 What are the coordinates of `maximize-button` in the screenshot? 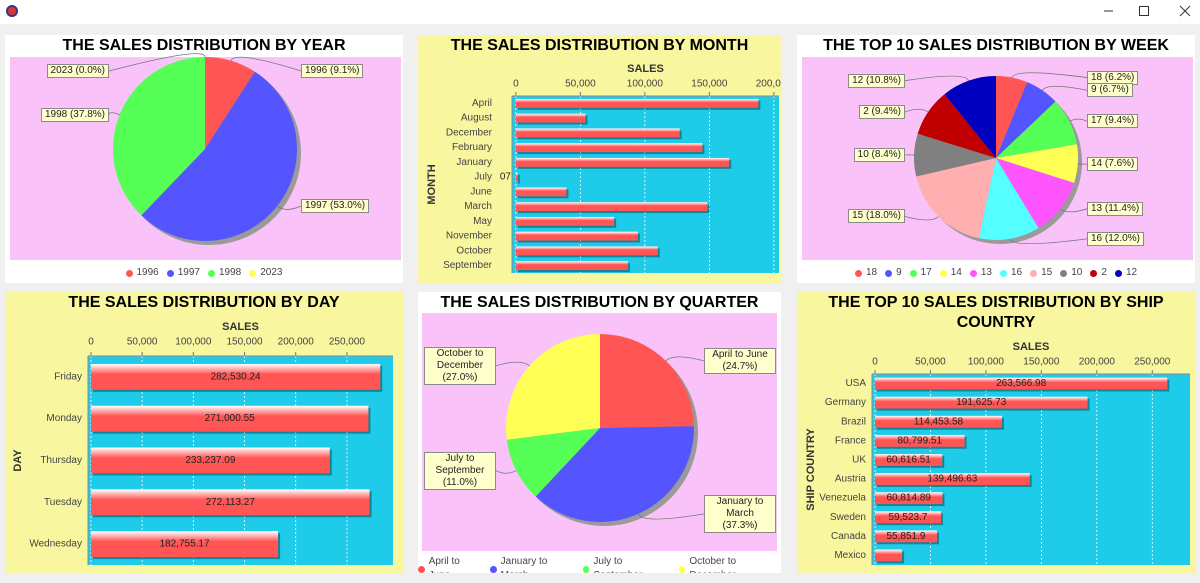 It's located at (1144, 11).